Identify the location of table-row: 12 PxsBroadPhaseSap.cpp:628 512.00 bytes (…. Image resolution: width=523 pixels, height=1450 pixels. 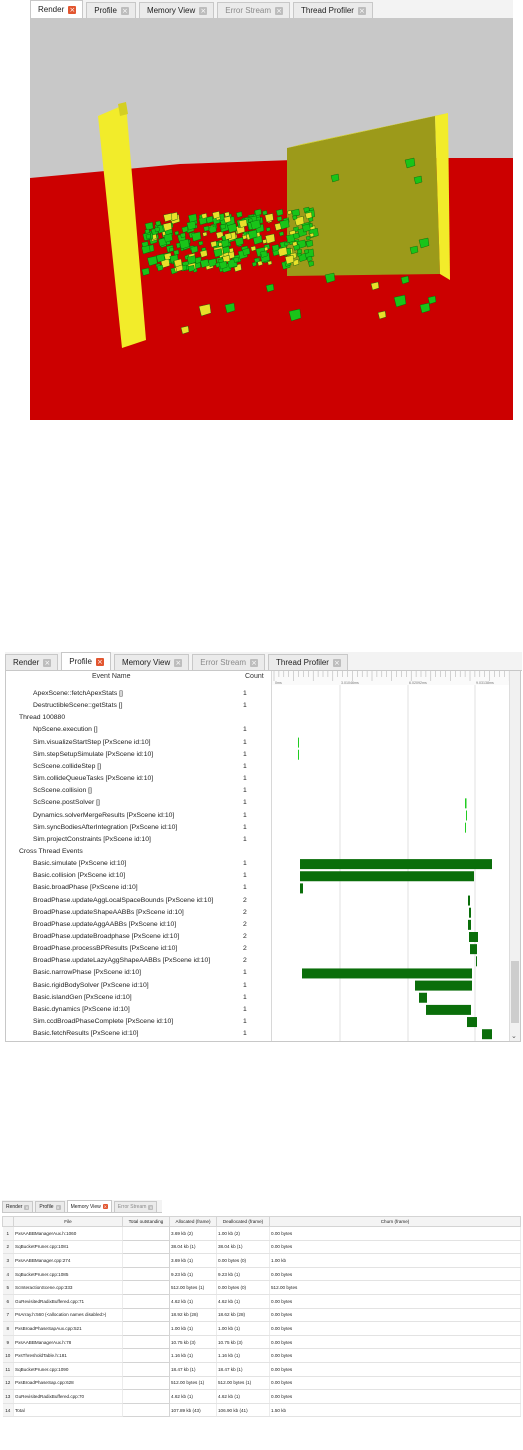
(261, 1383).